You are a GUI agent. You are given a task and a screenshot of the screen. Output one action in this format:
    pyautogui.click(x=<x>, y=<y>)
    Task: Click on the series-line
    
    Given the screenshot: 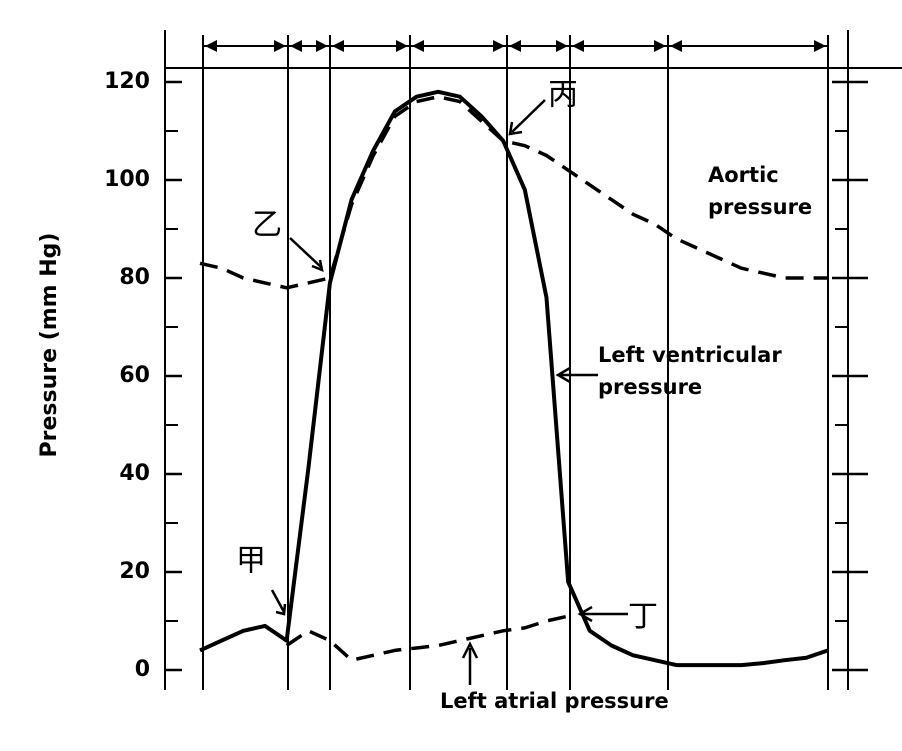 What is the action you would take?
    pyautogui.click(x=427, y=638)
    